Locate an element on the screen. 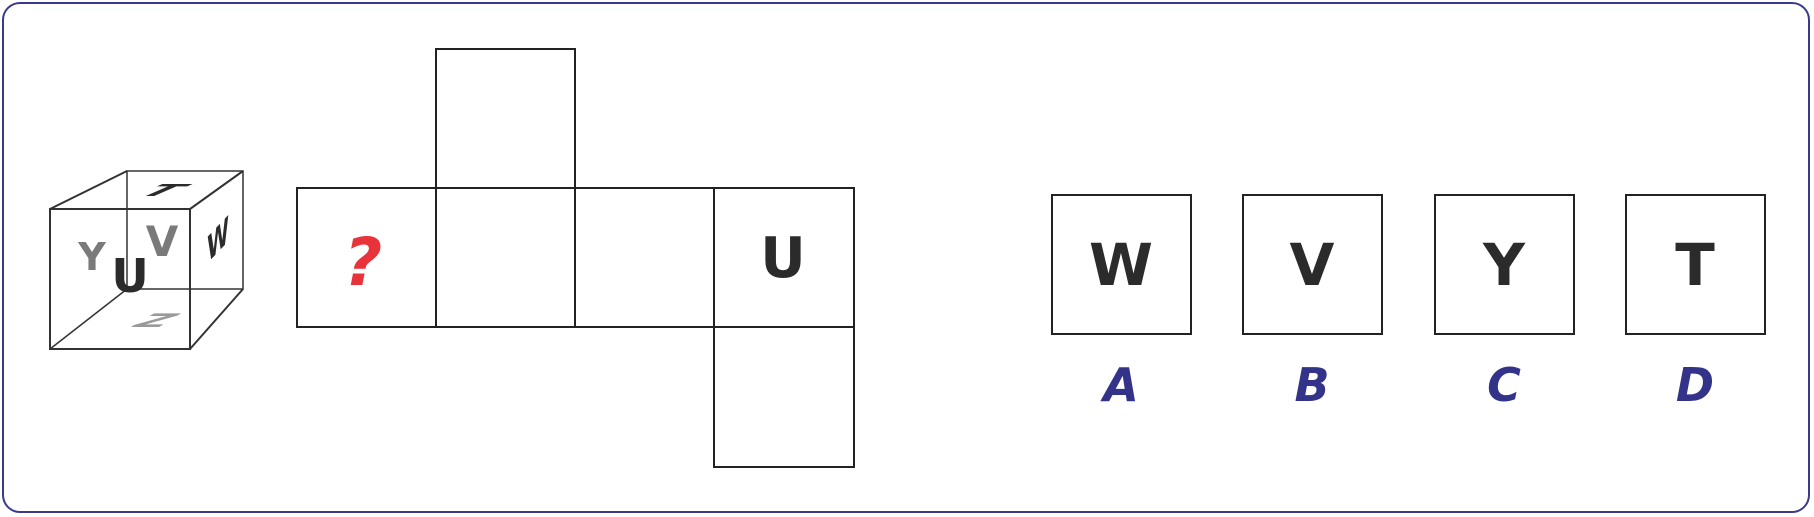  net-face-bottom is located at coordinates (784, 397).